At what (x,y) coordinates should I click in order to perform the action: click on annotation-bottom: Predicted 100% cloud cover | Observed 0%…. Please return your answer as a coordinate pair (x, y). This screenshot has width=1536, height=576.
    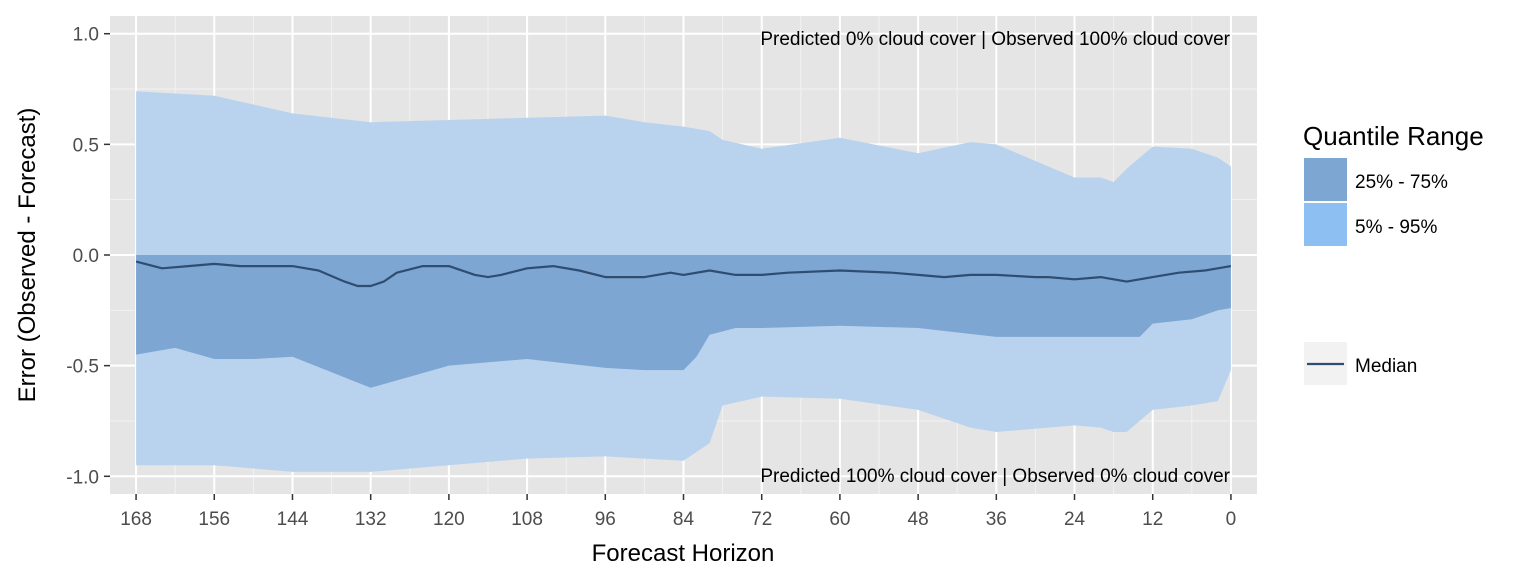
    Looking at the image, I should click on (995, 476).